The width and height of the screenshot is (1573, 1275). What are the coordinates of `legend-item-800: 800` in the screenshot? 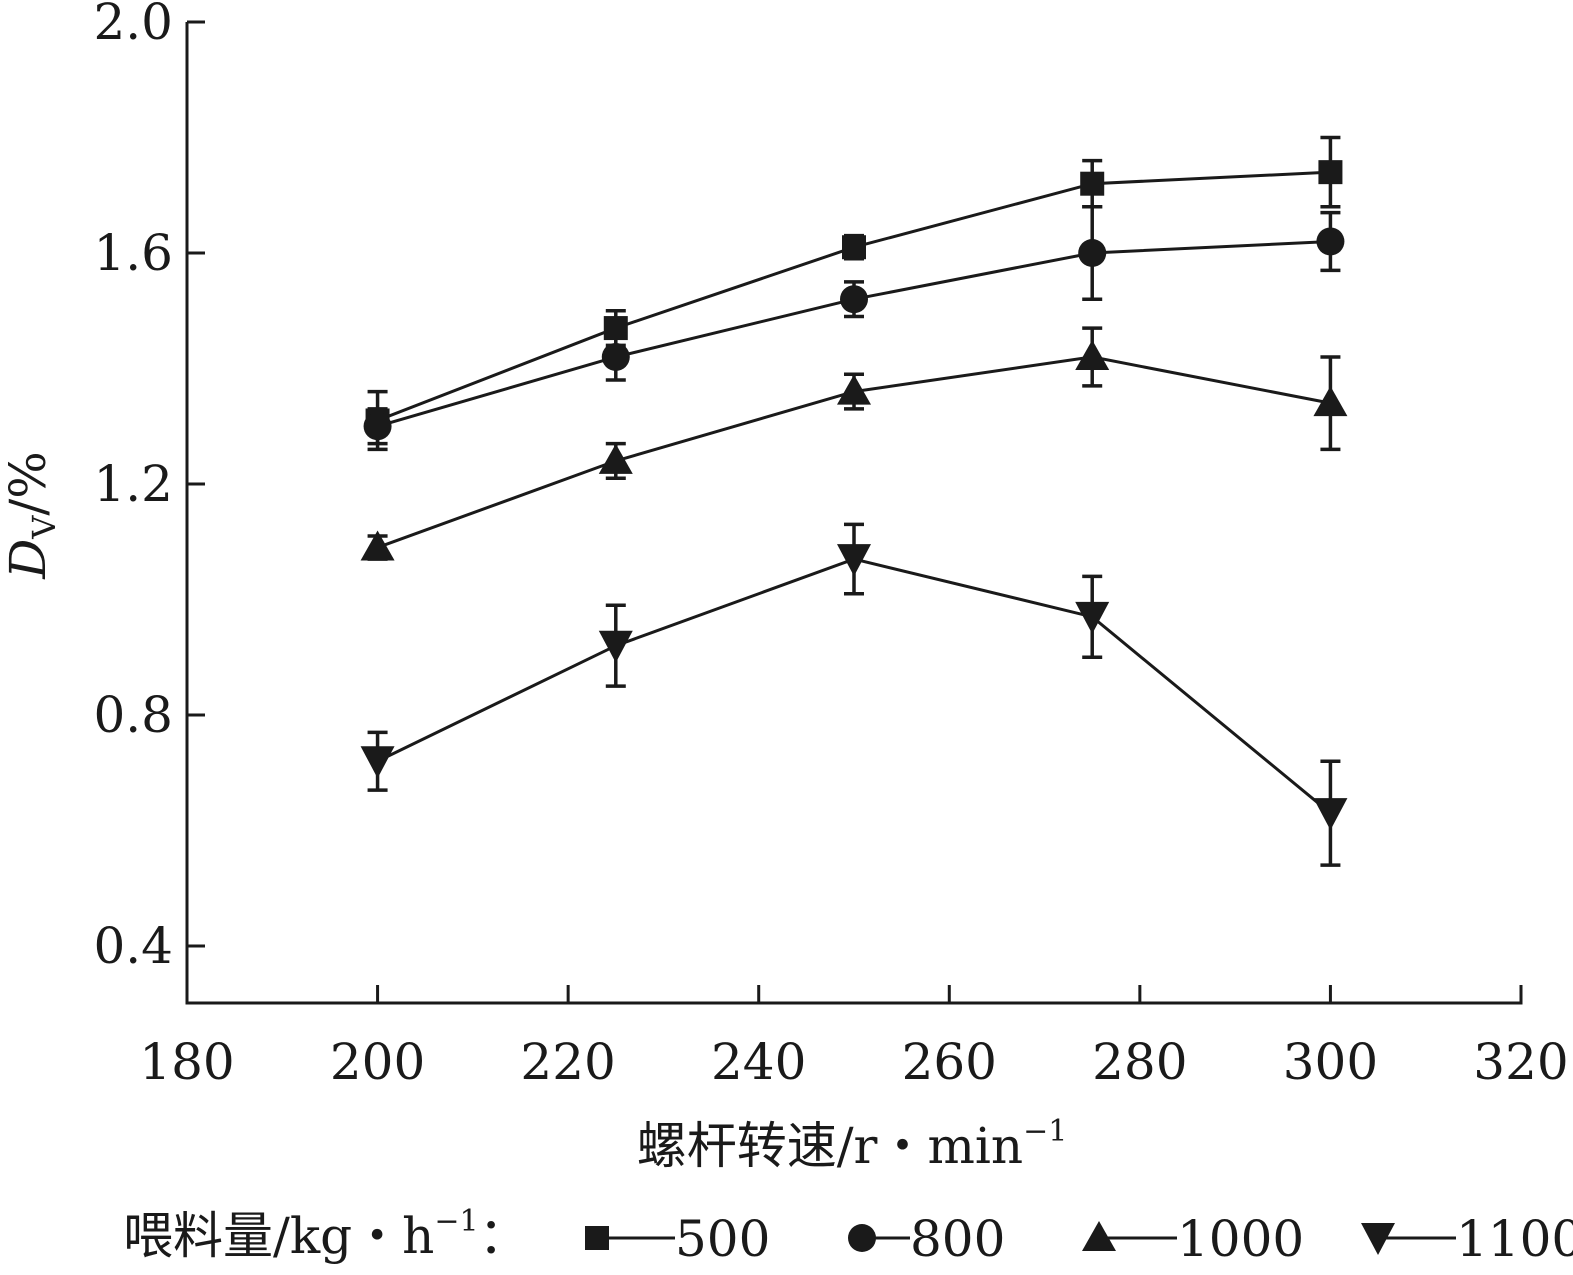 It's located at (926, 1239).